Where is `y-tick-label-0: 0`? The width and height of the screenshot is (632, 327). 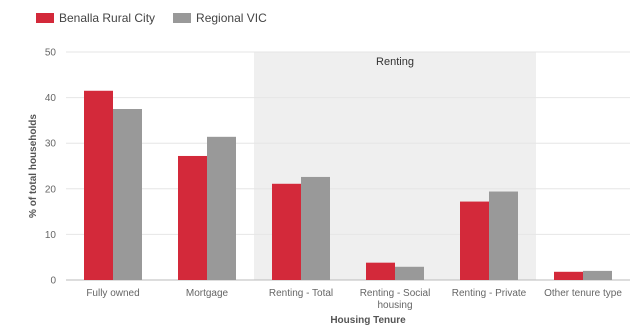
y-tick-label-0: 0 is located at coordinates (53, 281).